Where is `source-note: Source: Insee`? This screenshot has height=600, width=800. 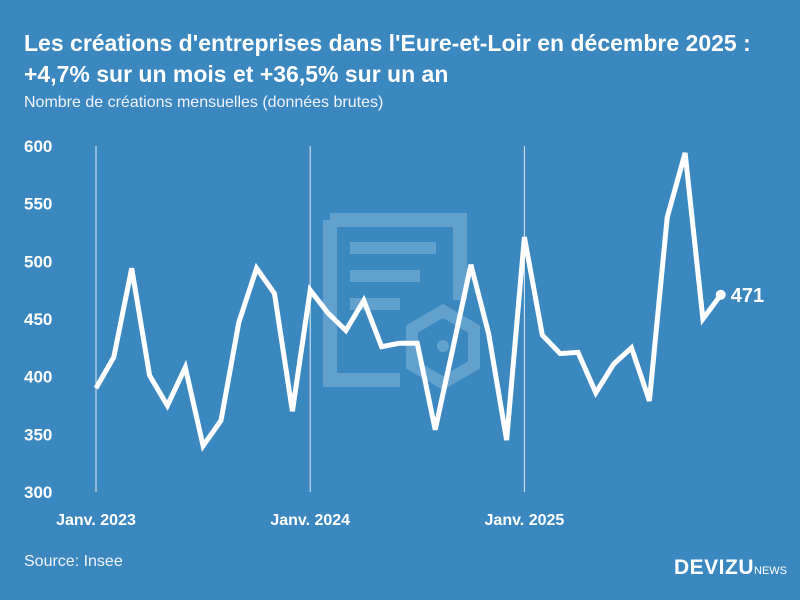 source-note: Source: Insee is located at coordinates (73, 561).